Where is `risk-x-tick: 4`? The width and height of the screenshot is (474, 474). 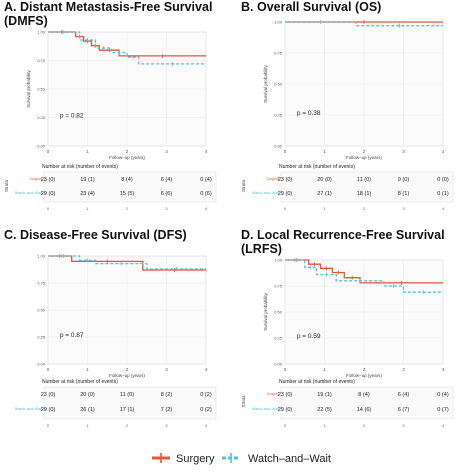 risk-x-tick: 4 is located at coordinates (443, 208).